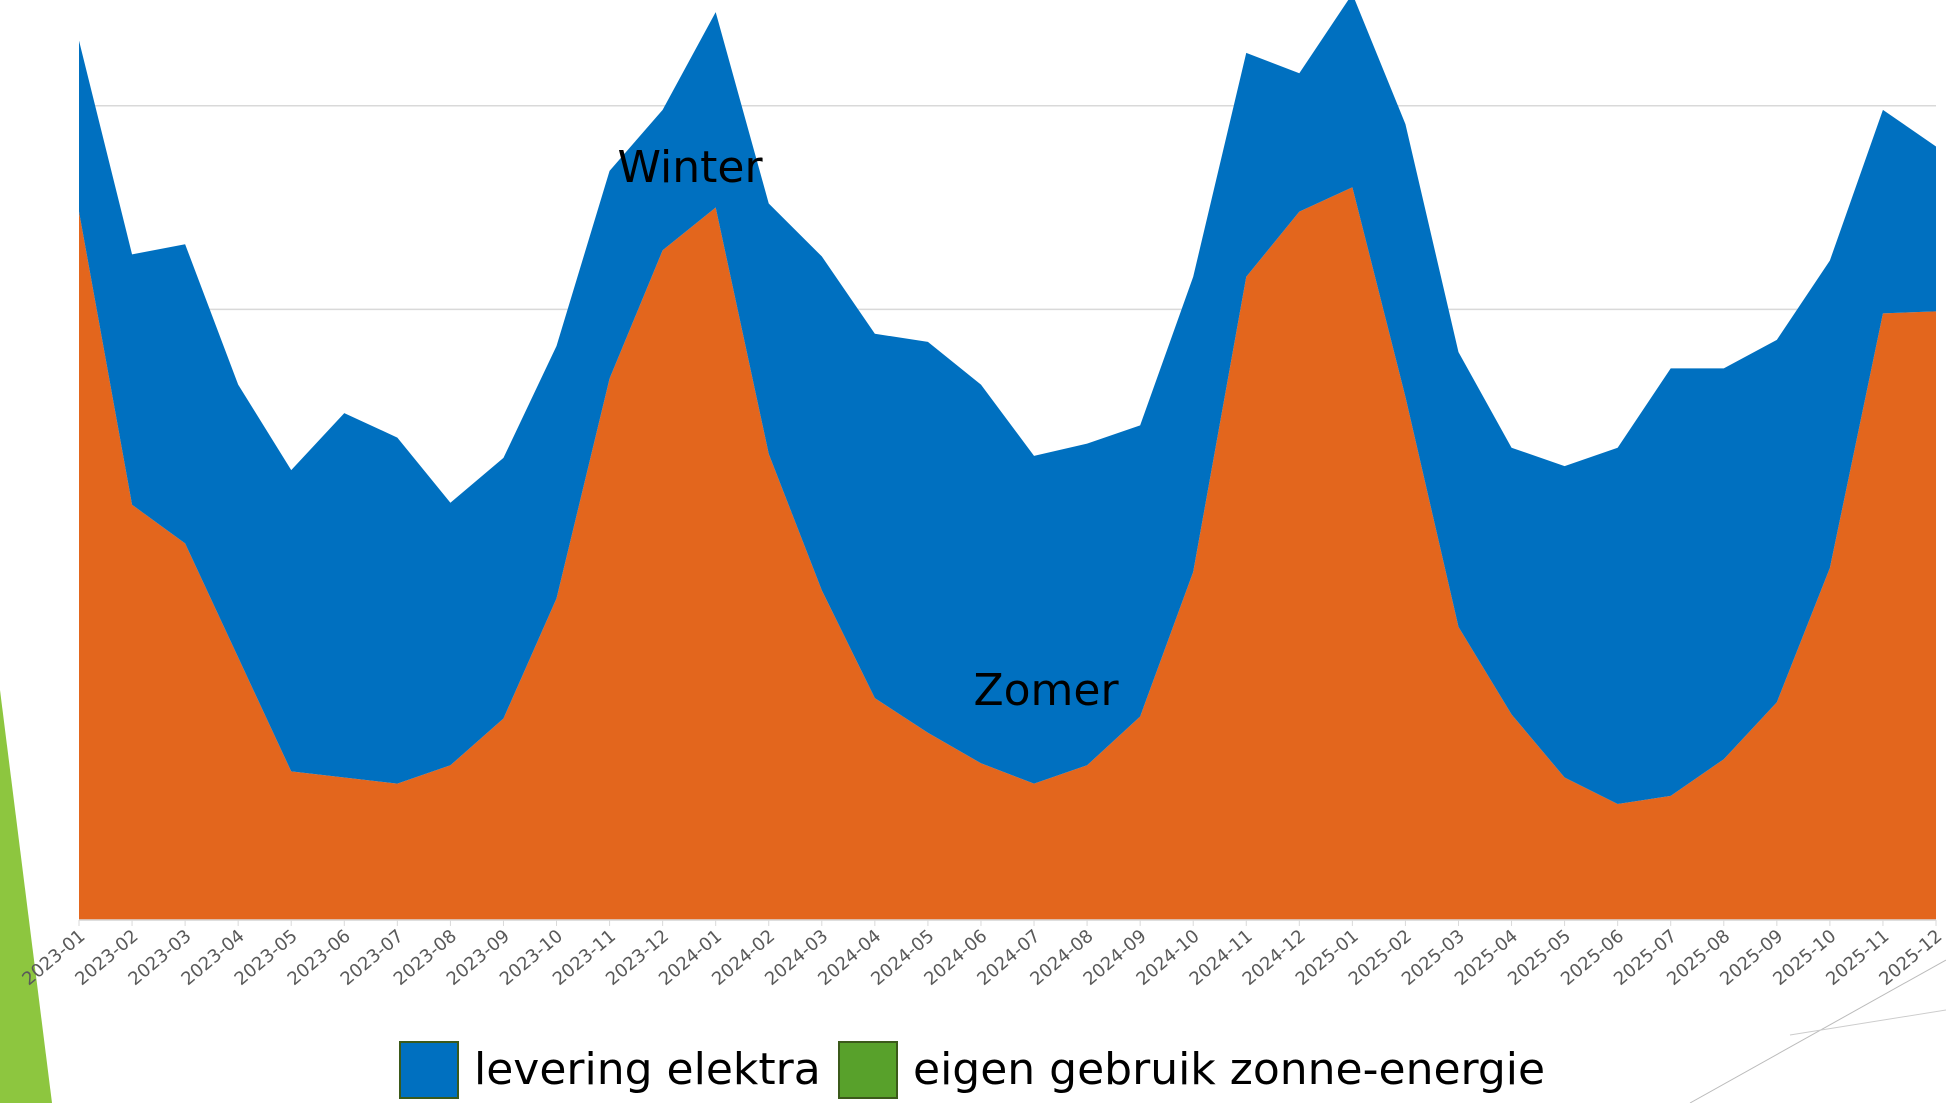  I want to click on annotation: Zomer, so click(1046, 690).